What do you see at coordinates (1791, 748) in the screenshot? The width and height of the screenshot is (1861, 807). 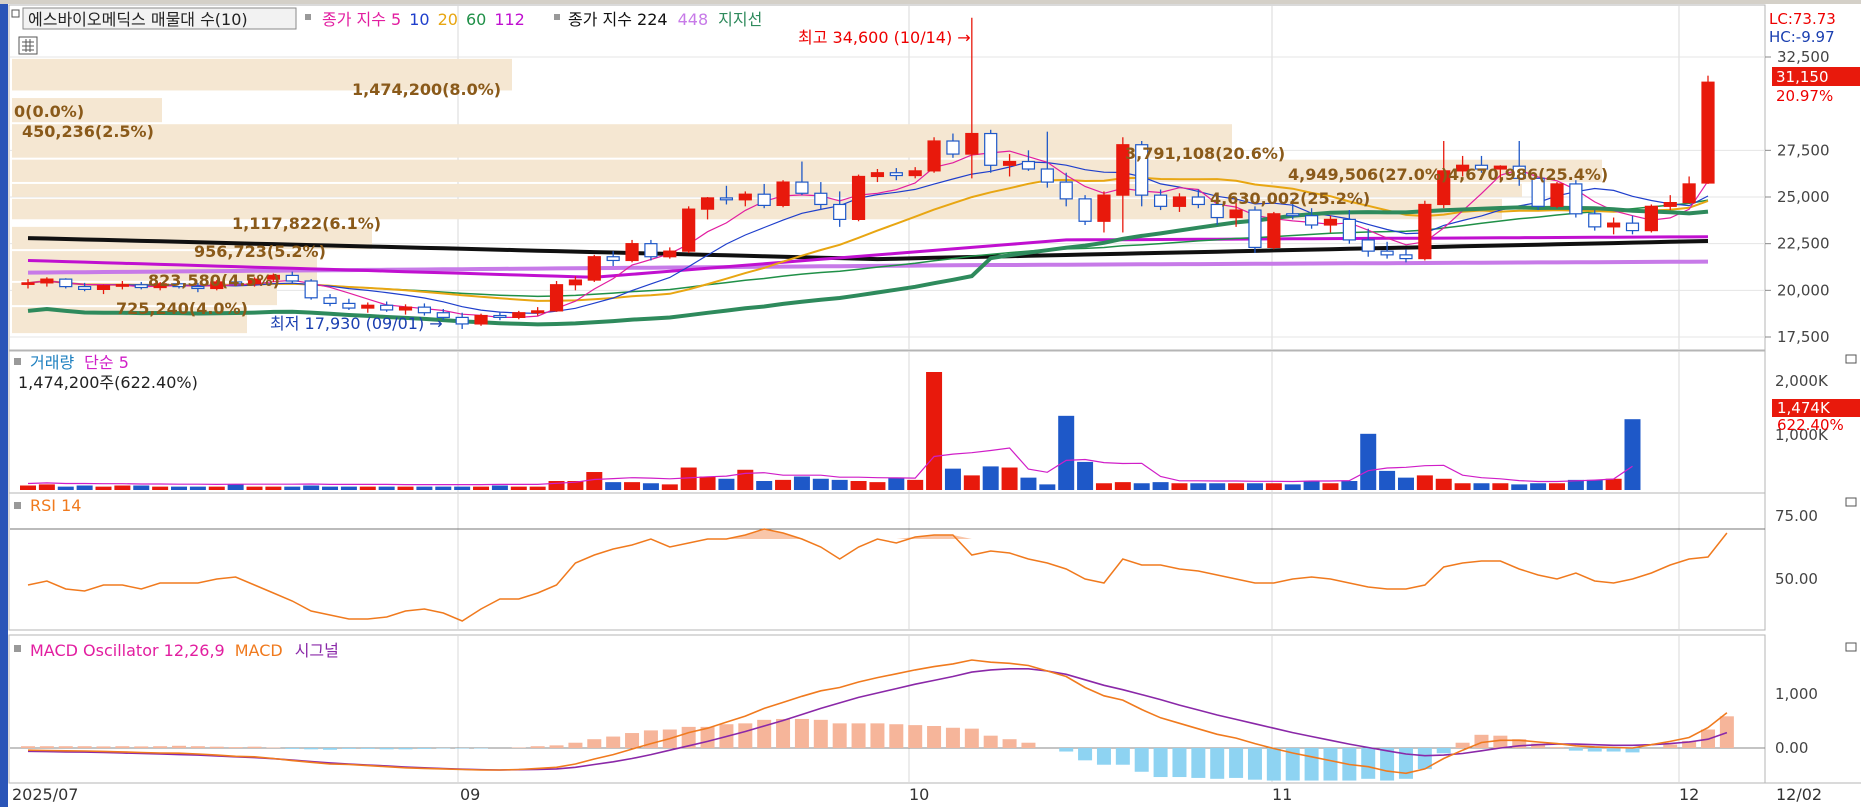 I see `macd-axis-zero: 0.00` at bounding box center [1791, 748].